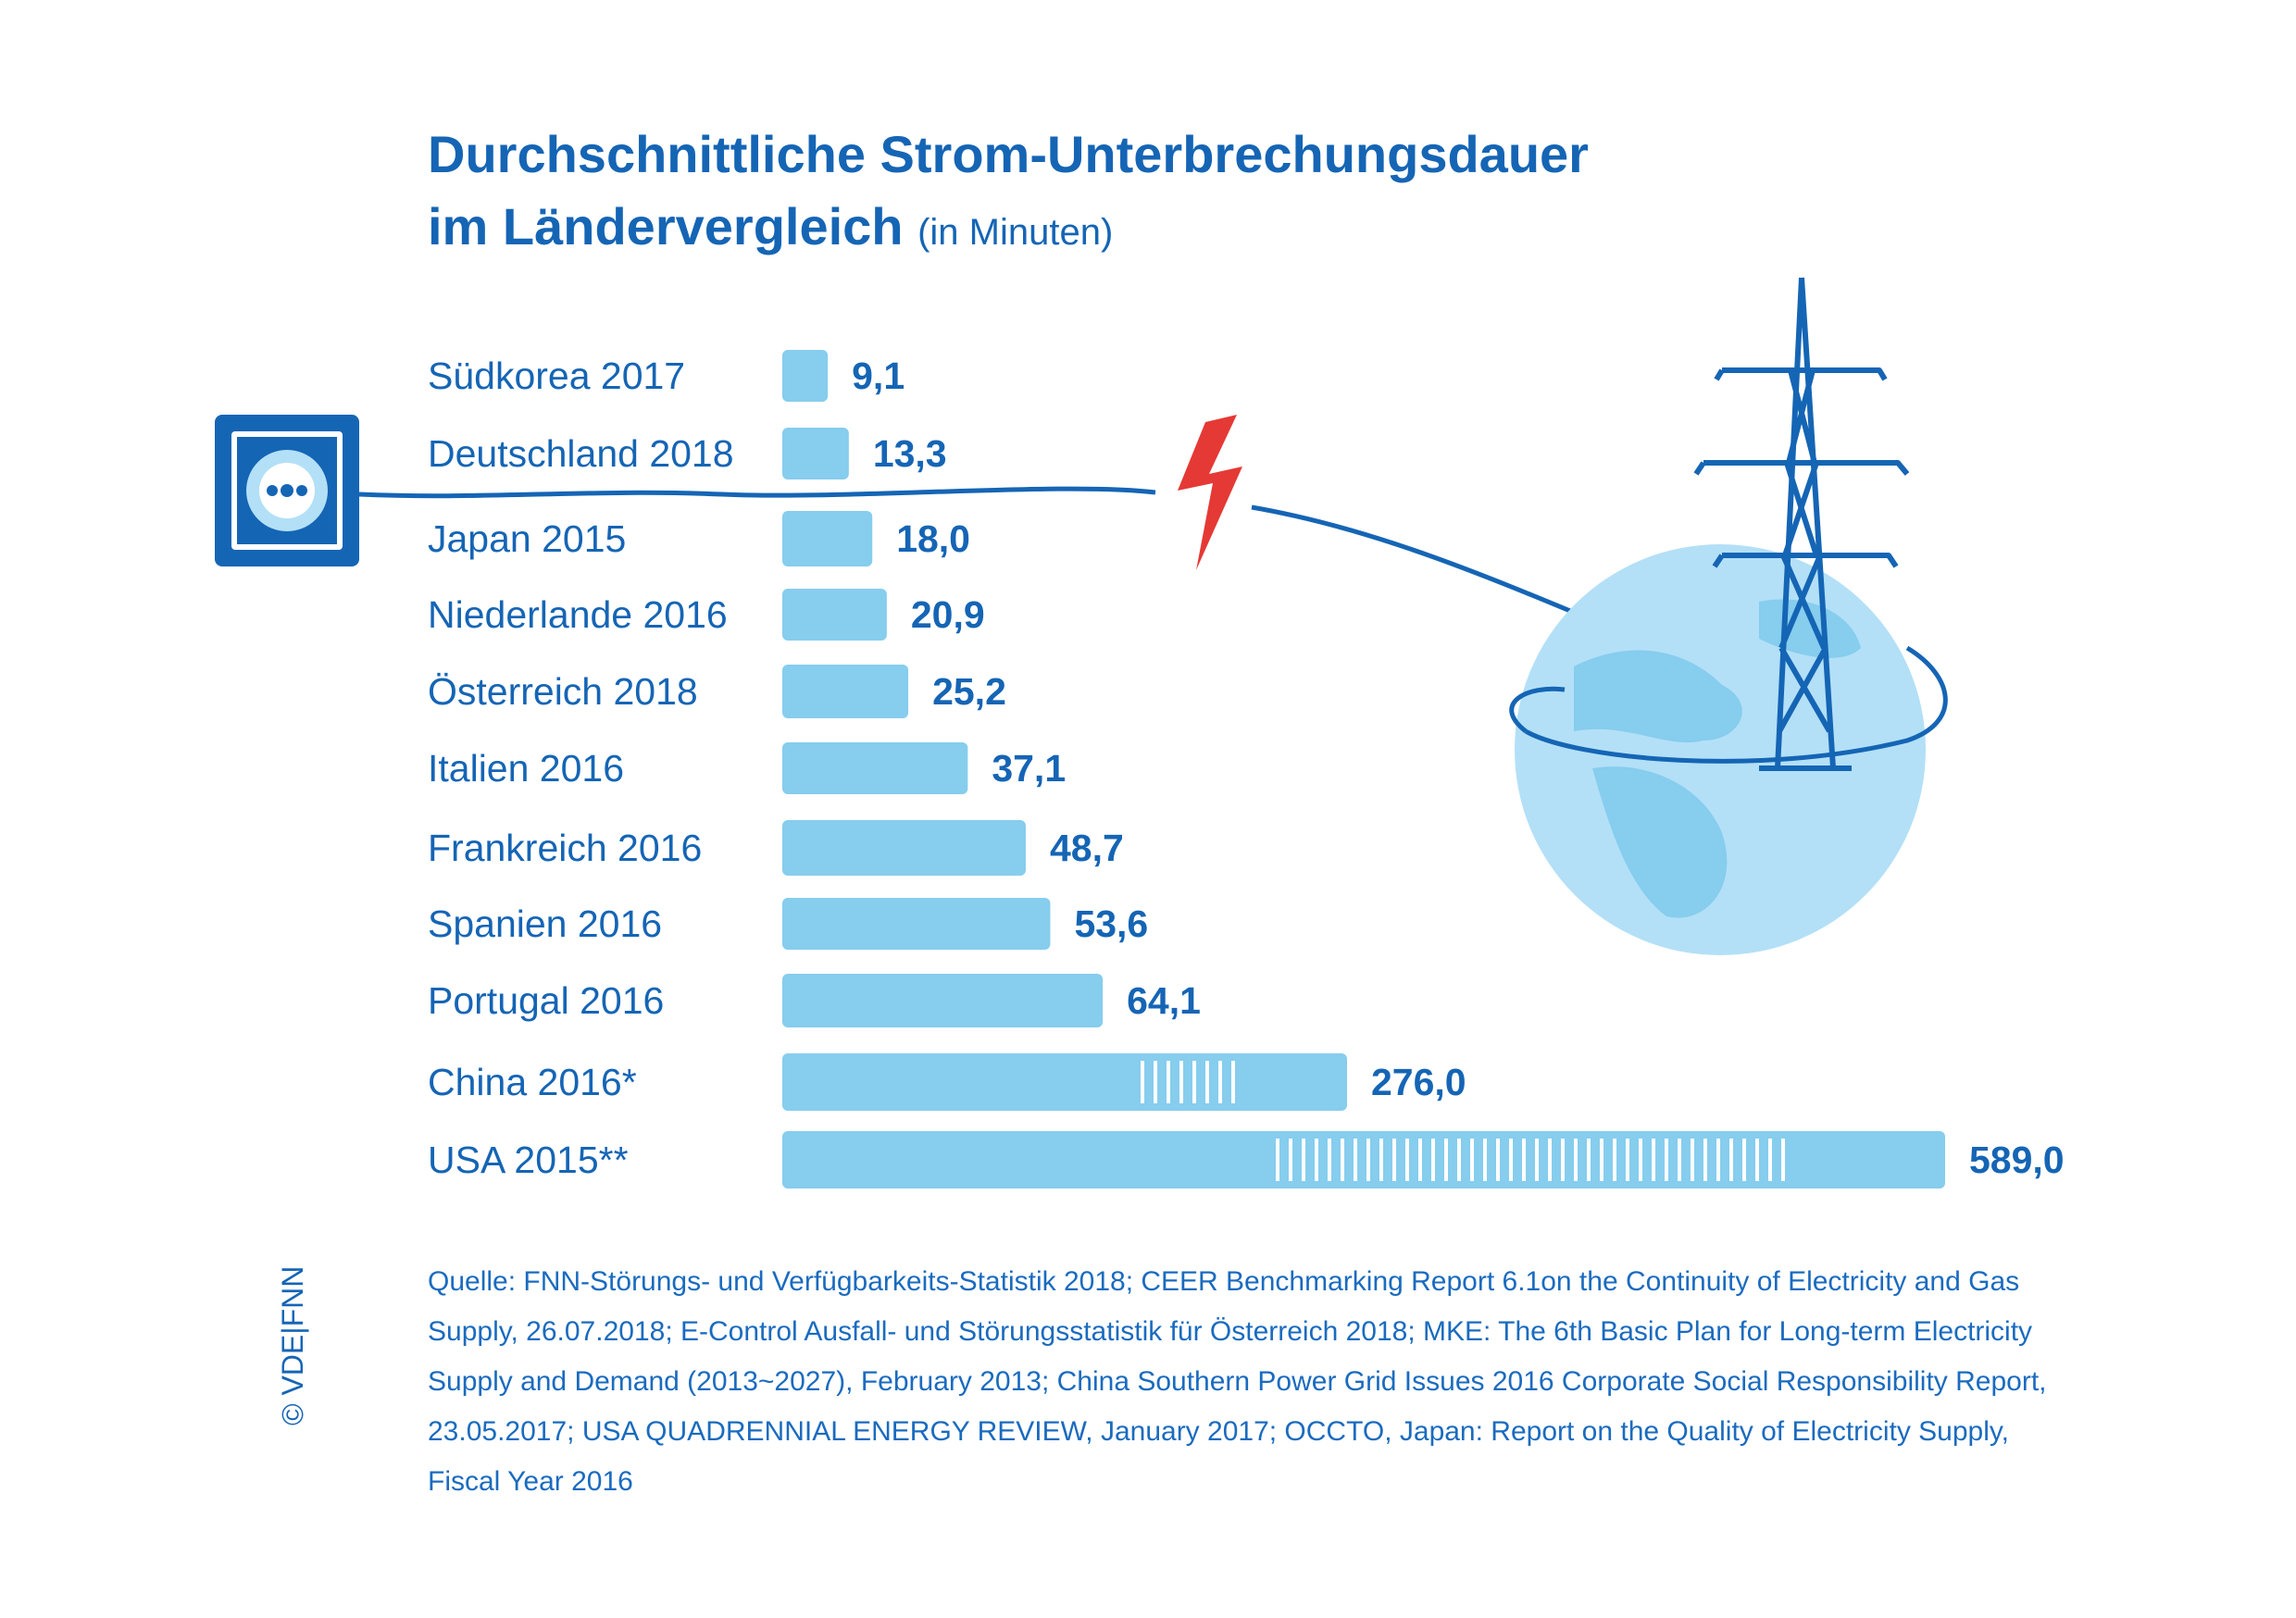 The image size is (2296, 1618). I want to click on power-socket-icon, so click(287, 490).